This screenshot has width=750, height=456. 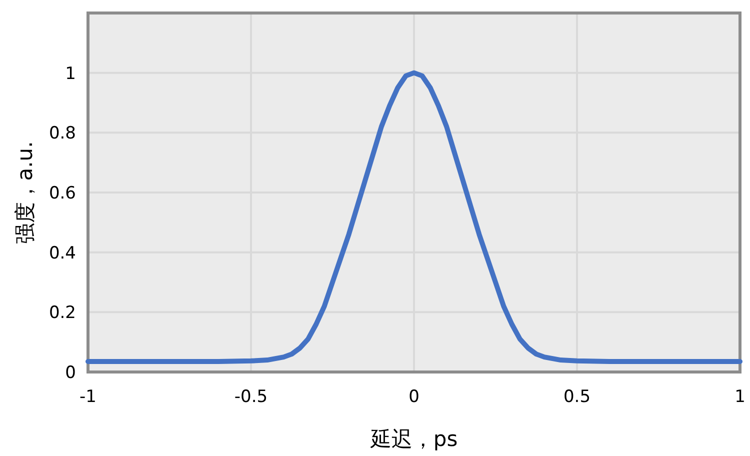 I want to click on y-tick-label: 1, so click(x=70, y=74).